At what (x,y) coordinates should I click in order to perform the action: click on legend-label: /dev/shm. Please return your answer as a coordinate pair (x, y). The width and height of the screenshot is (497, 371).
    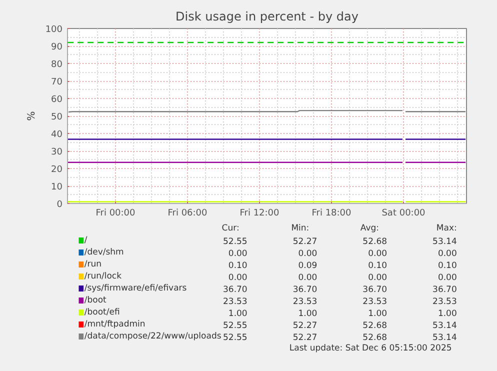
    Looking at the image, I should click on (104, 253).